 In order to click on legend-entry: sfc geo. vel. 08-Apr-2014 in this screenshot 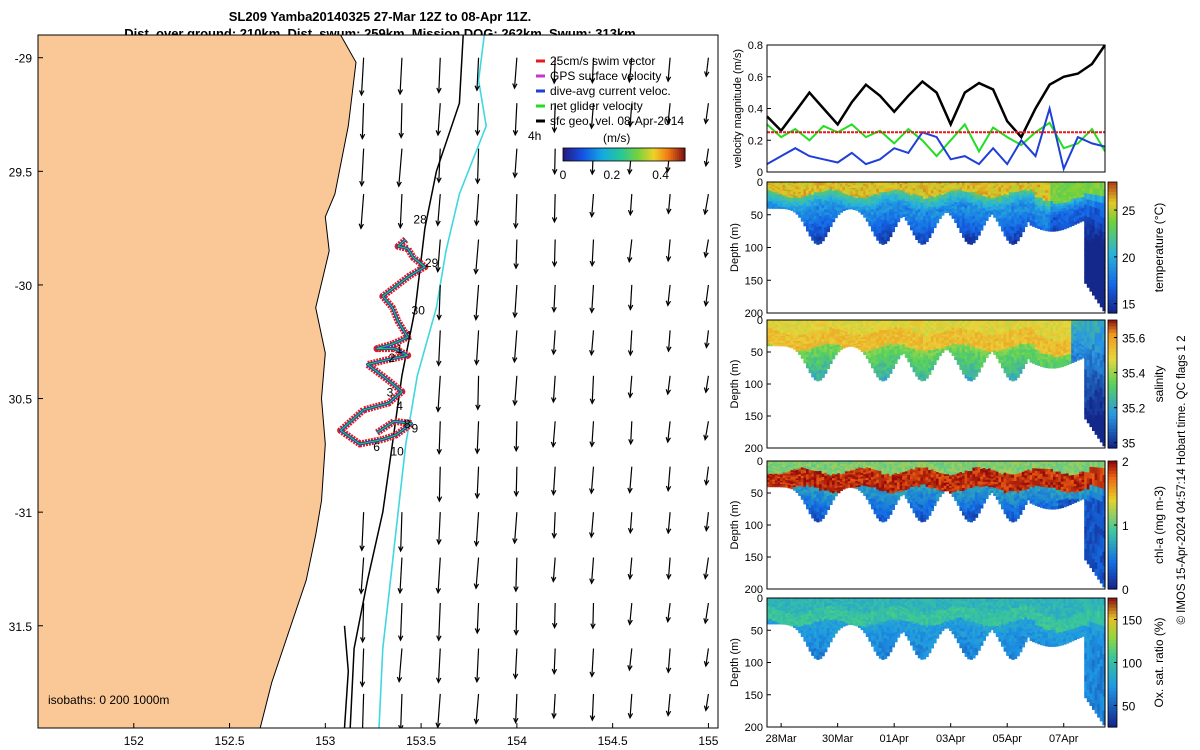, I will do `click(617, 121)`.